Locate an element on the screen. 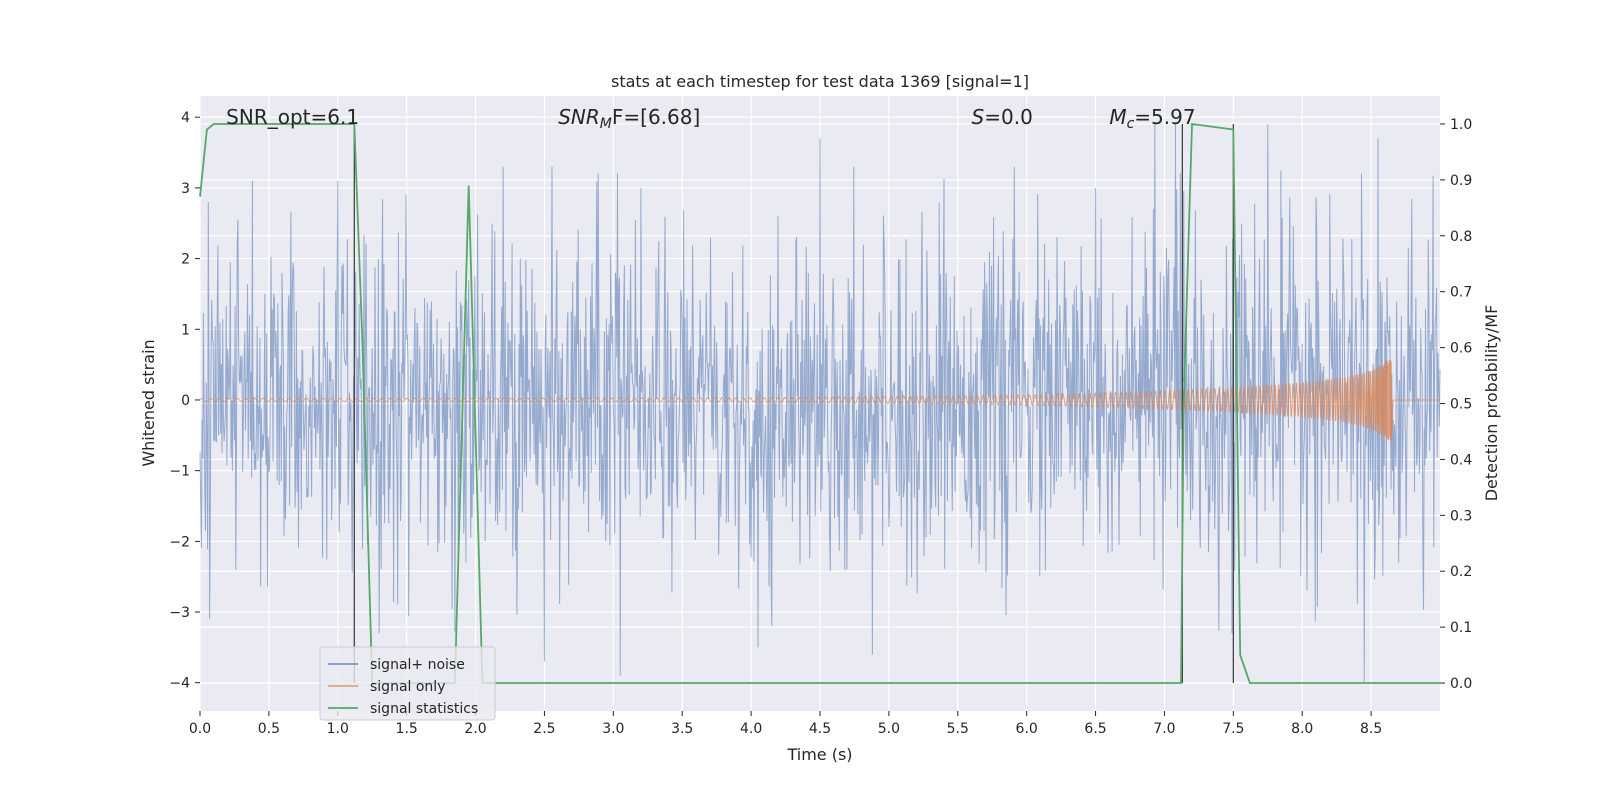 This screenshot has height=800, width=1600. x-tick-label: 4.0 is located at coordinates (751, 729).